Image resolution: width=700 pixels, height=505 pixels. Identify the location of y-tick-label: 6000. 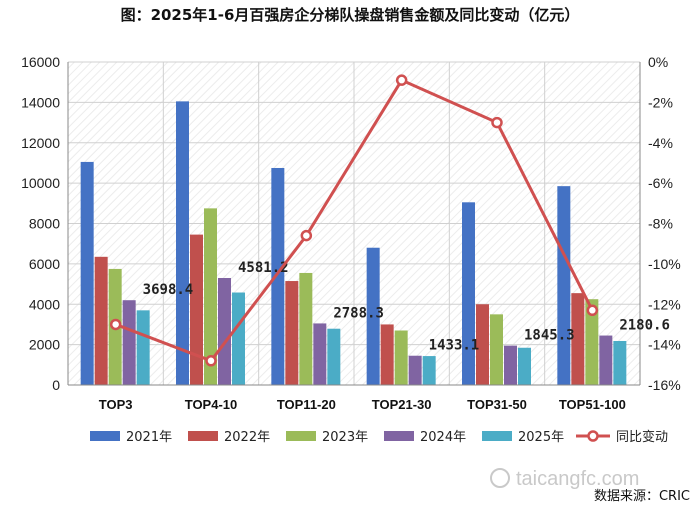
(44, 264).